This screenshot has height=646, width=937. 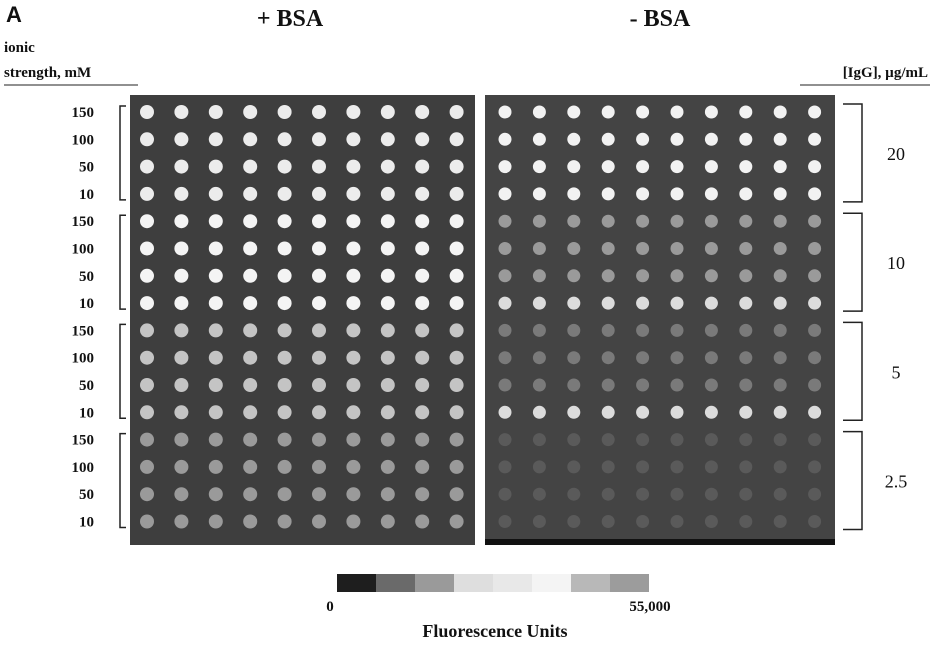 I want to click on group-label: 5, so click(x=896, y=372).